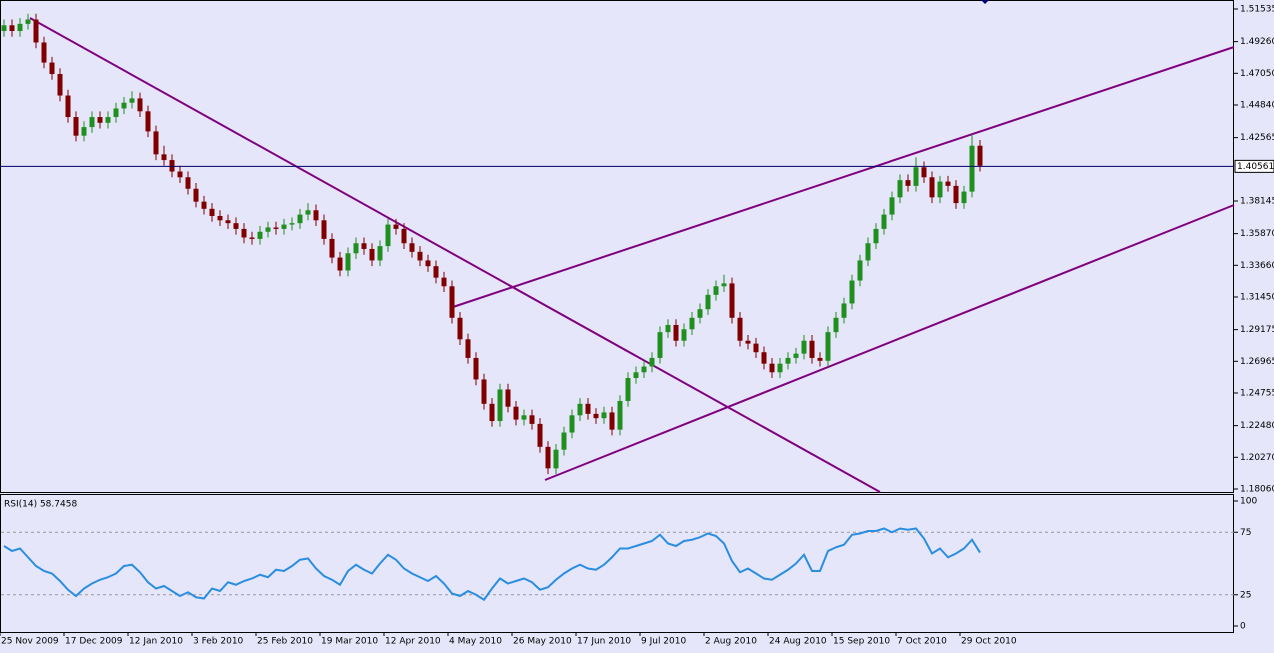  What do you see at coordinates (492, 564) in the screenshot?
I see `rsi-line` at bounding box center [492, 564].